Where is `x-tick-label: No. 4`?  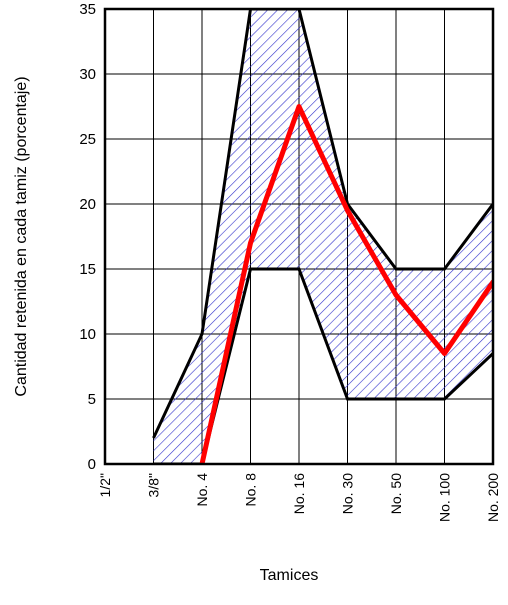
x-tick-label: No. 4 is located at coordinates (202, 490).